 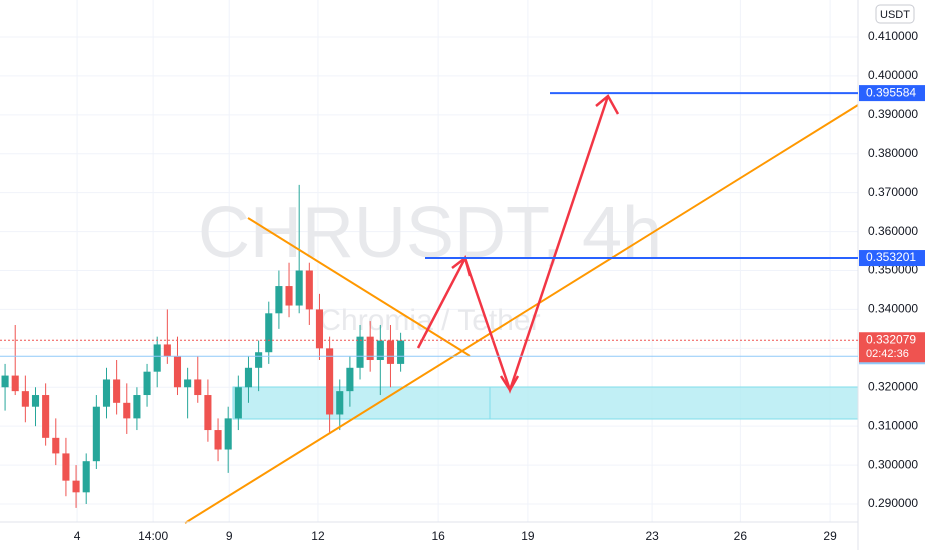 I want to click on x-tick-label: 4, so click(x=77, y=536).